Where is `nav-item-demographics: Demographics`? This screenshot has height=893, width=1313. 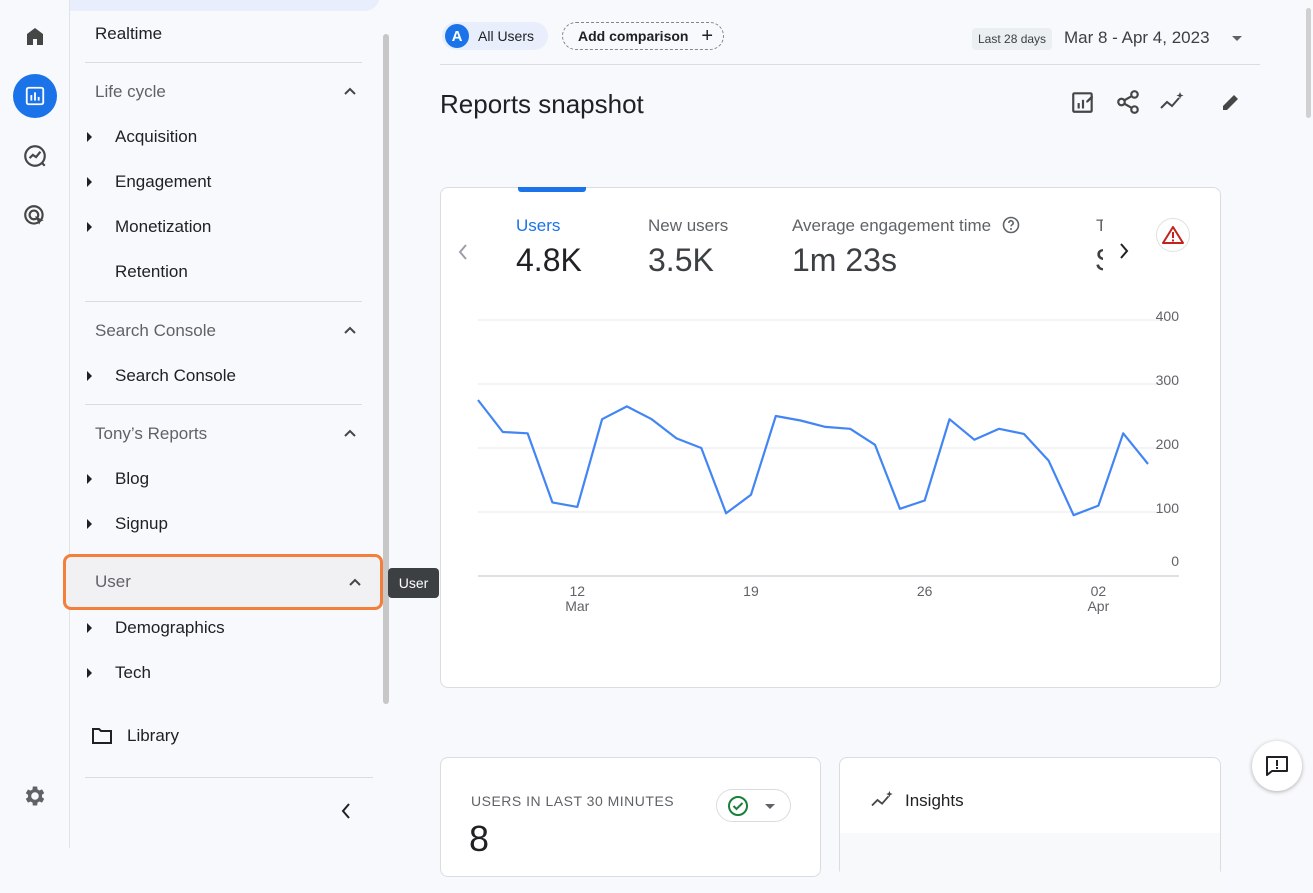
nav-item-demographics: Demographics is located at coordinates (220, 628).